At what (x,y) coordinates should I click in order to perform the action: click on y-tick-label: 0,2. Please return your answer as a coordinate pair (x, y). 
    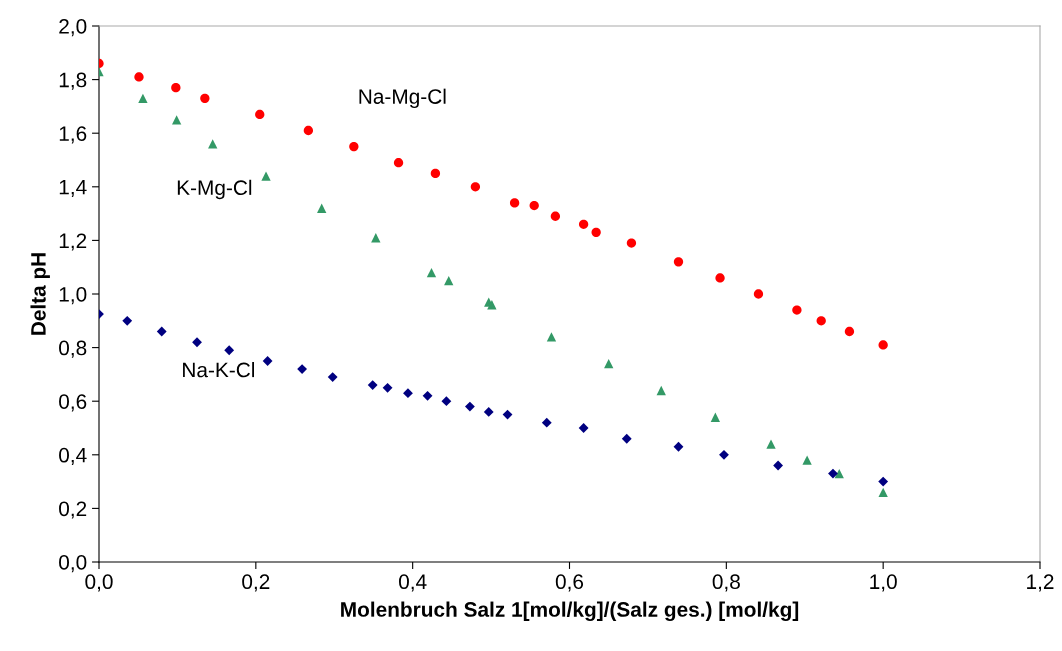
    Looking at the image, I should click on (73, 510).